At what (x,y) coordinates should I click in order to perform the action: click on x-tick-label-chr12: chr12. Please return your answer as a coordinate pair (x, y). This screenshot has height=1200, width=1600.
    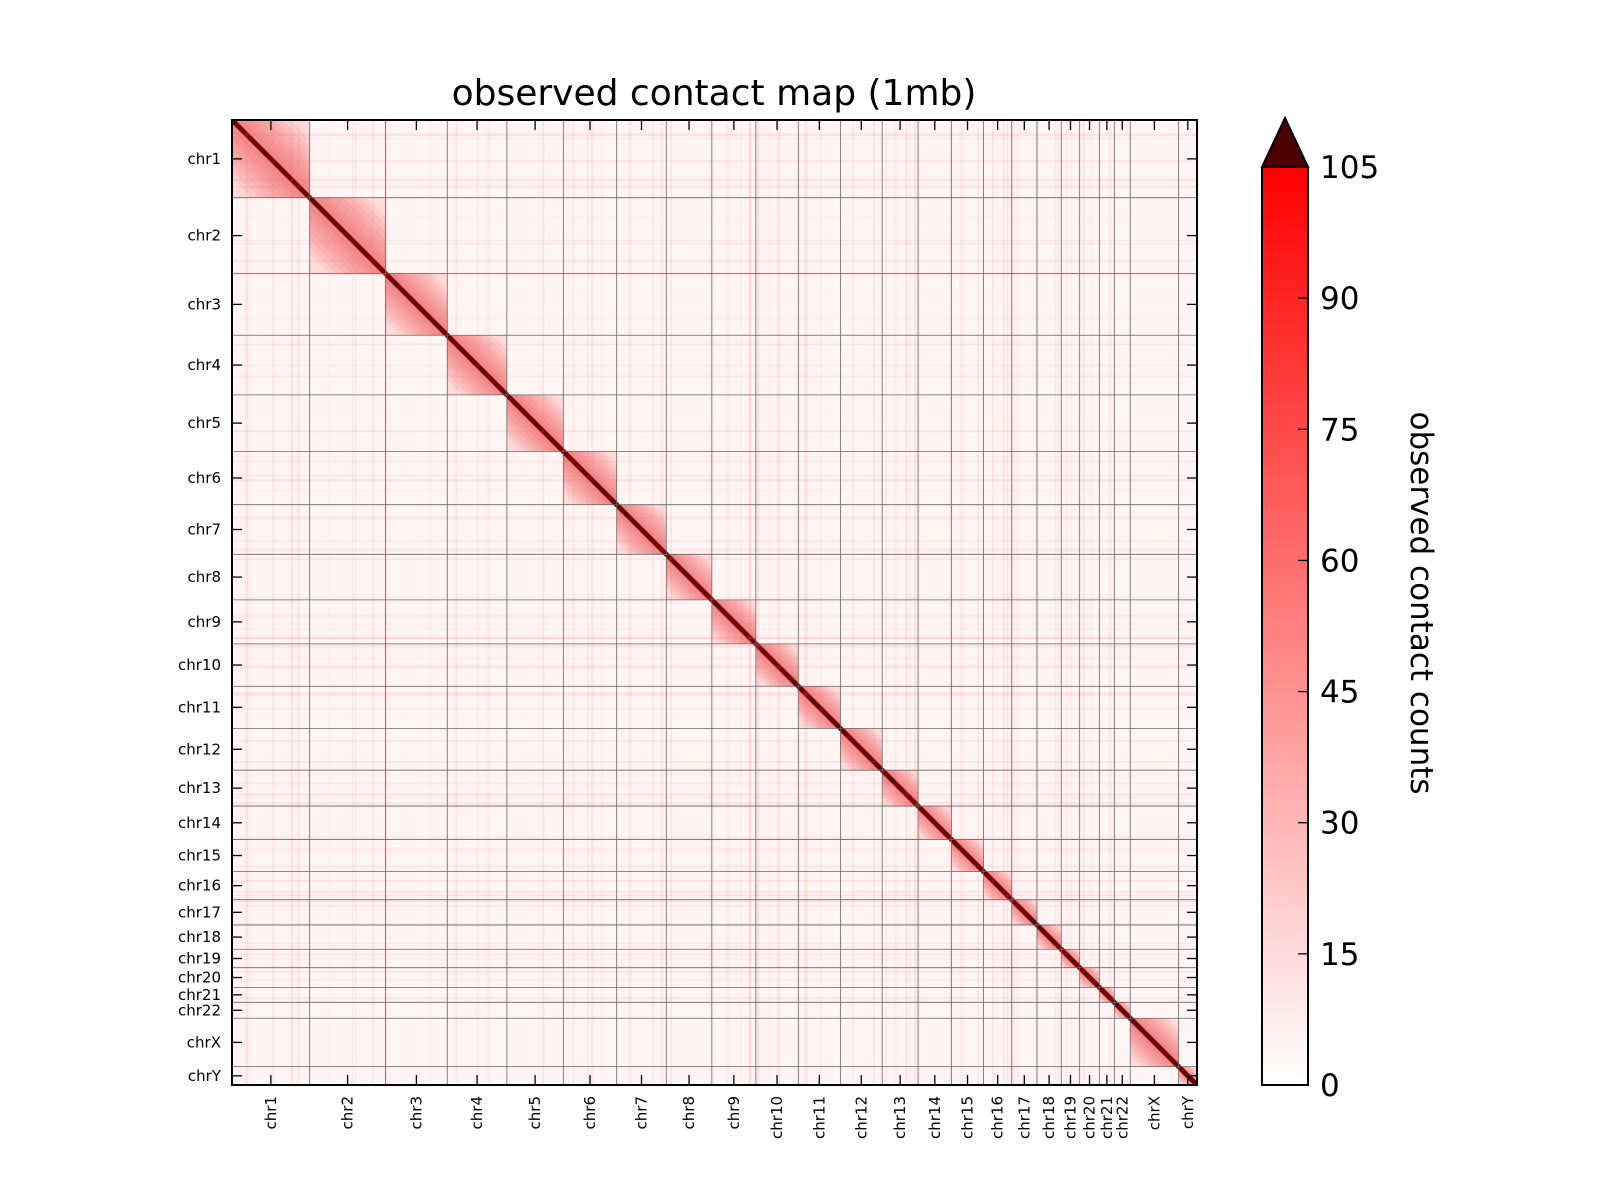
    Looking at the image, I should click on (861, 1117).